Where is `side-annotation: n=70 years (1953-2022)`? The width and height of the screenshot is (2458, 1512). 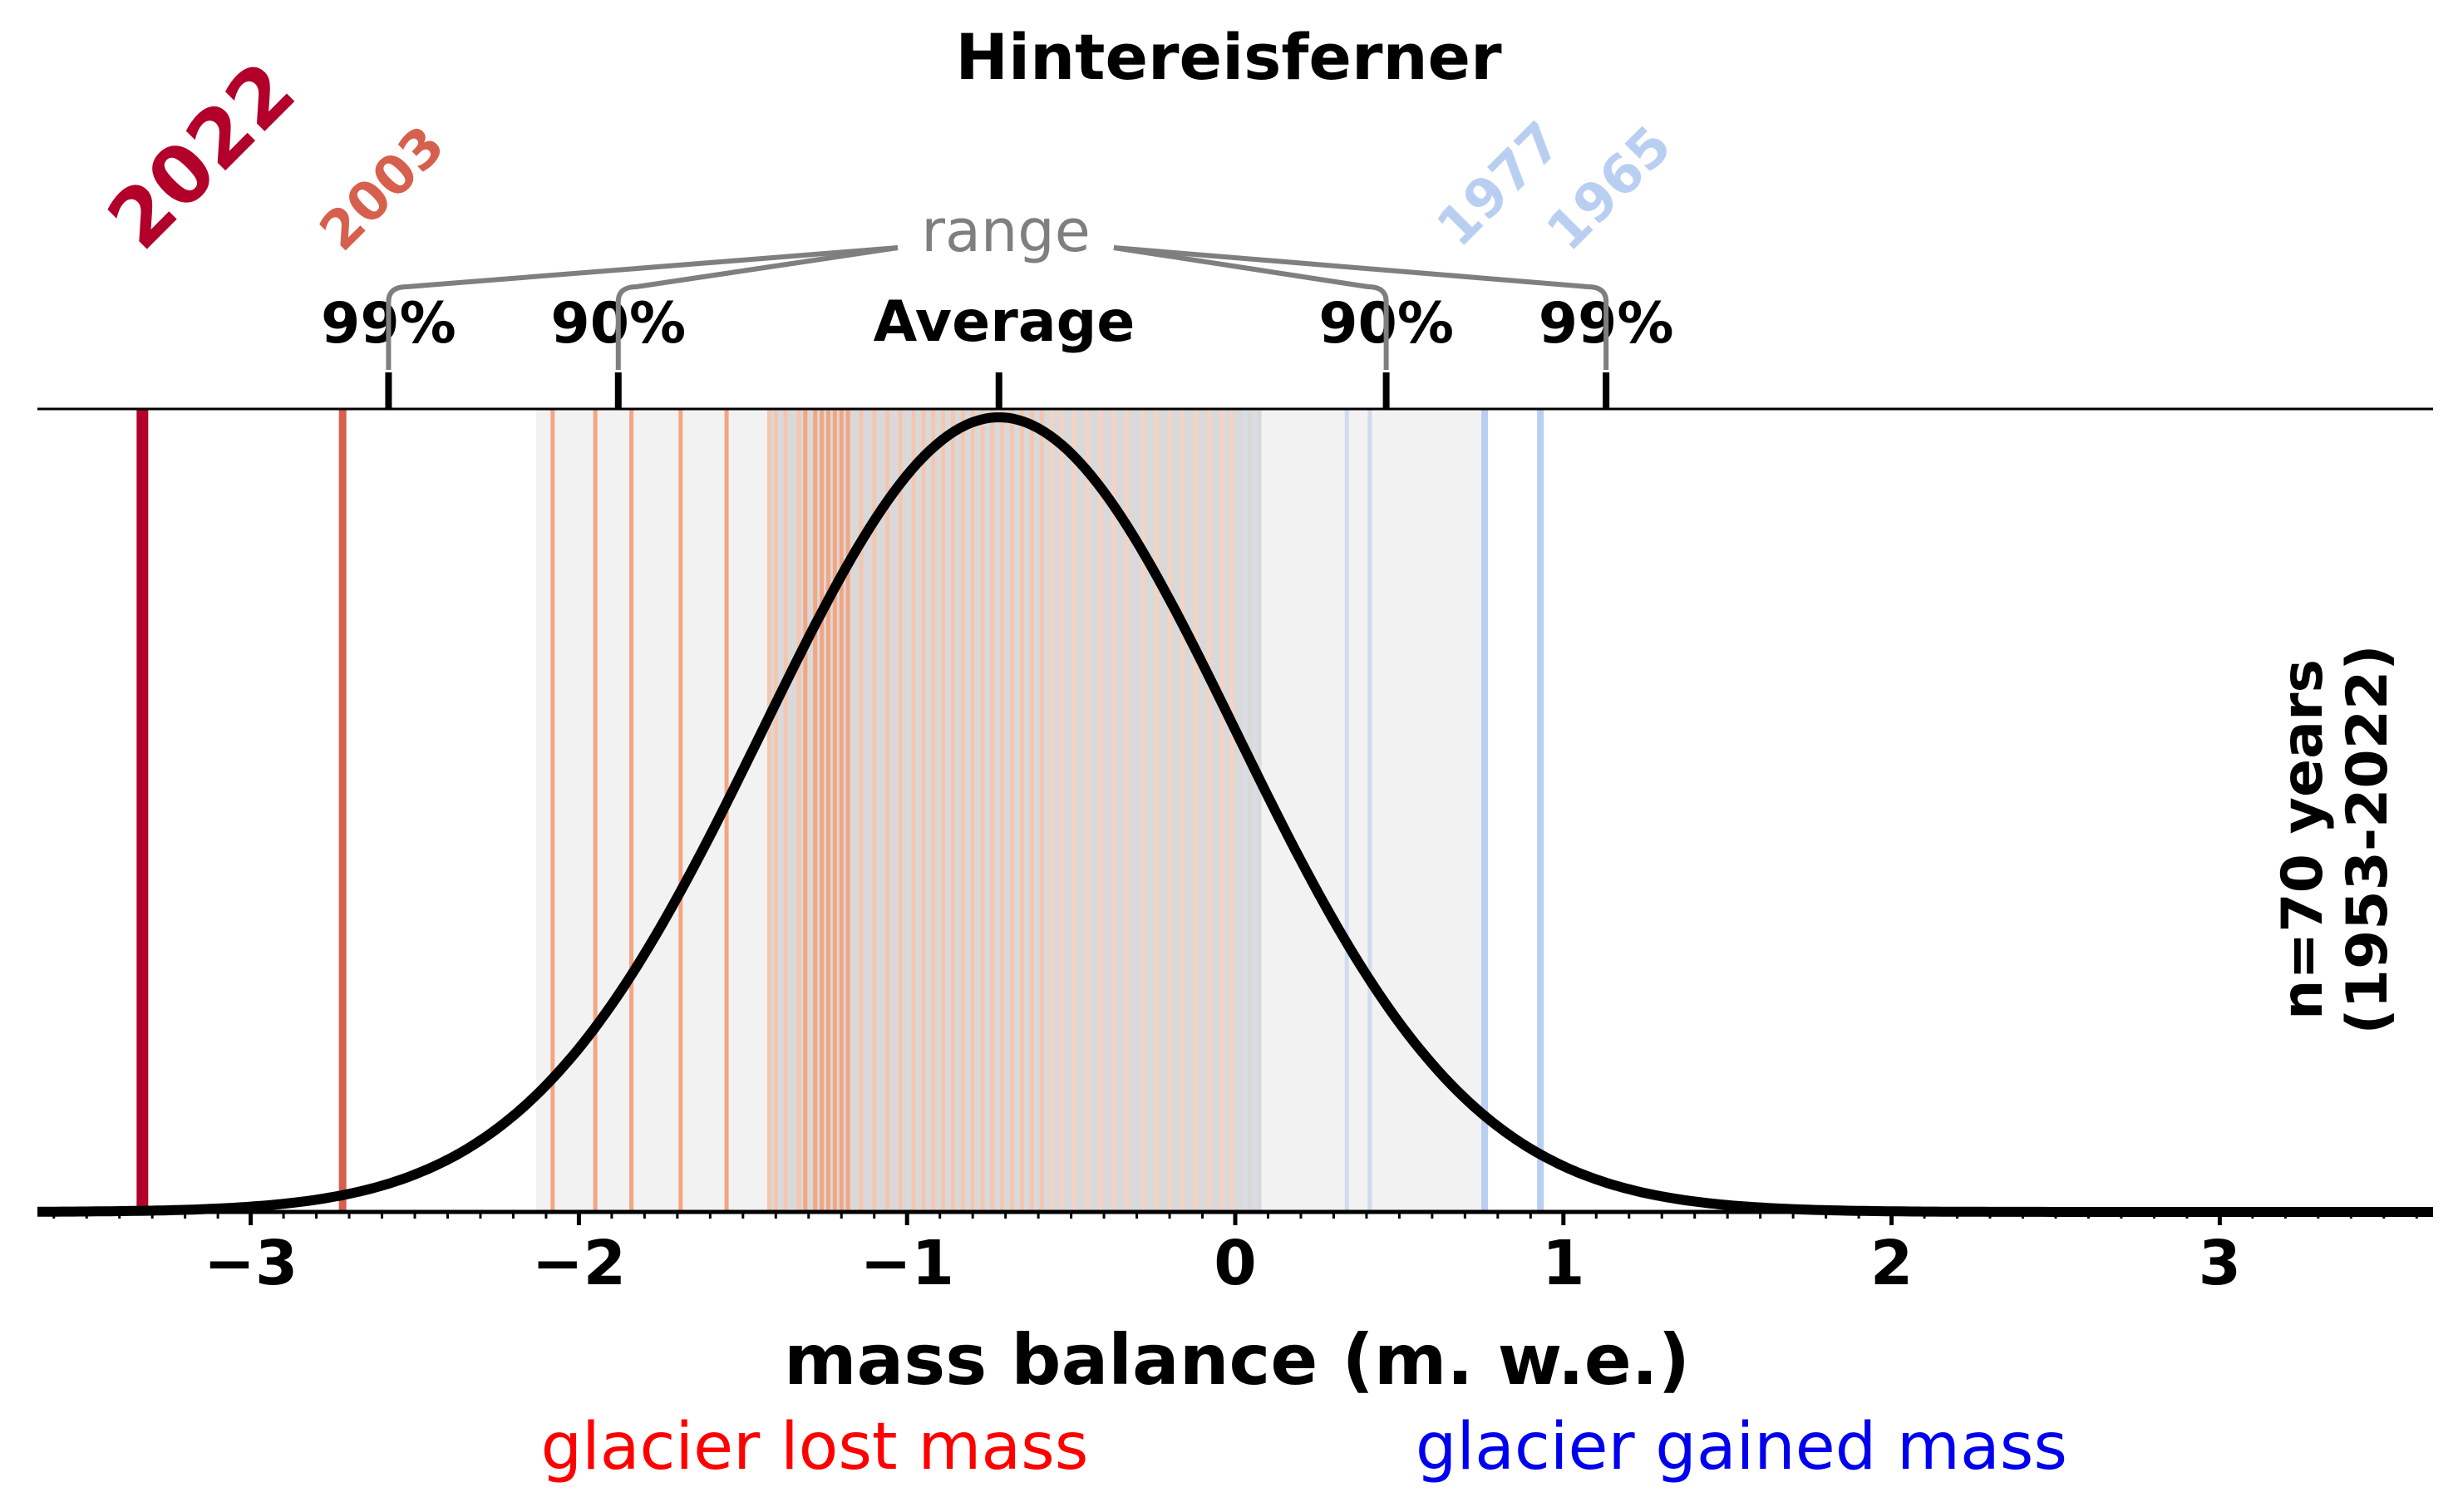 side-annotation: n=70 years (1953-2022) is located at coordinates (2335, 840).